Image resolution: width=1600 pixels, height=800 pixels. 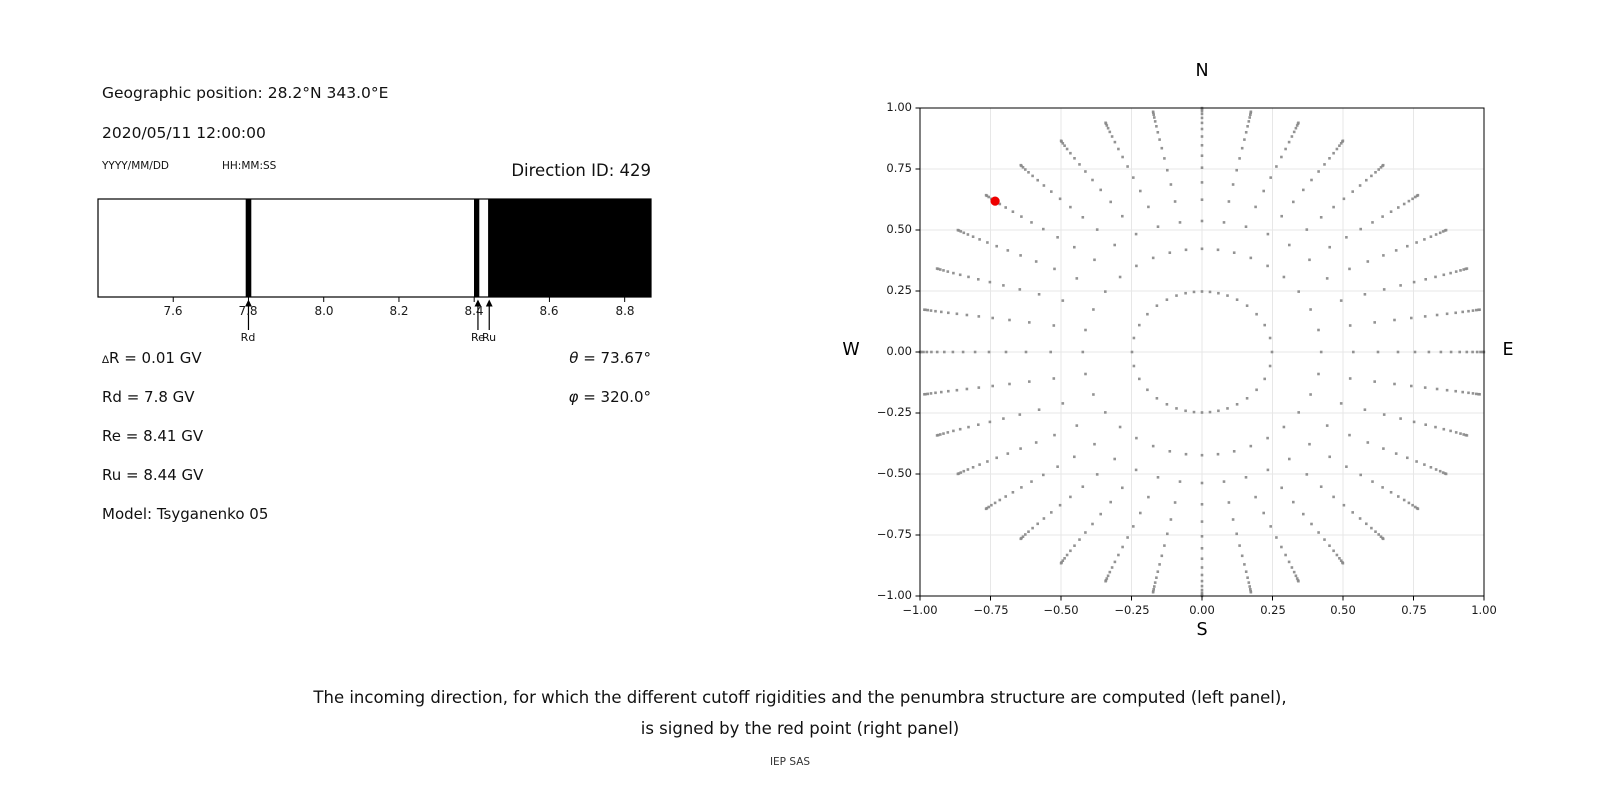 What do you see at coordinates (136, 166) in the screenshot?
I see `date-format-label: YYYY/MM/DD` at bounding box center [136, 166].